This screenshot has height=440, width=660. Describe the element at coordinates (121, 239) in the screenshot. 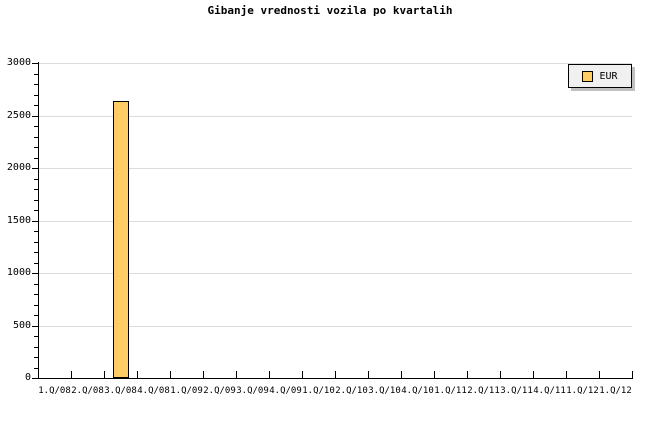

I see `bar` at that location.